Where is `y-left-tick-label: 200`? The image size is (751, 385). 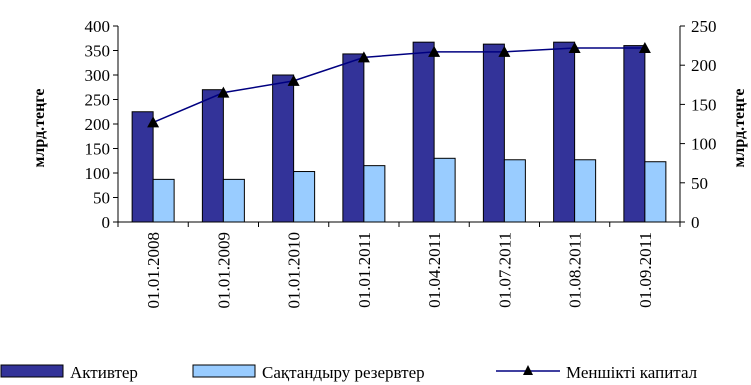 y-left-tick-label: 200 is located at coordinates (98, 124).